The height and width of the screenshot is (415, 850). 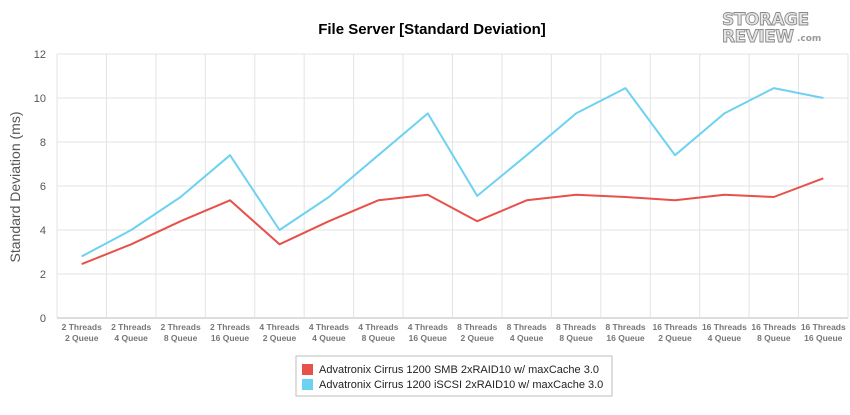 I want to click on x-tick-label: 8 Threads 2 Queue, so click(x=477, y=332).